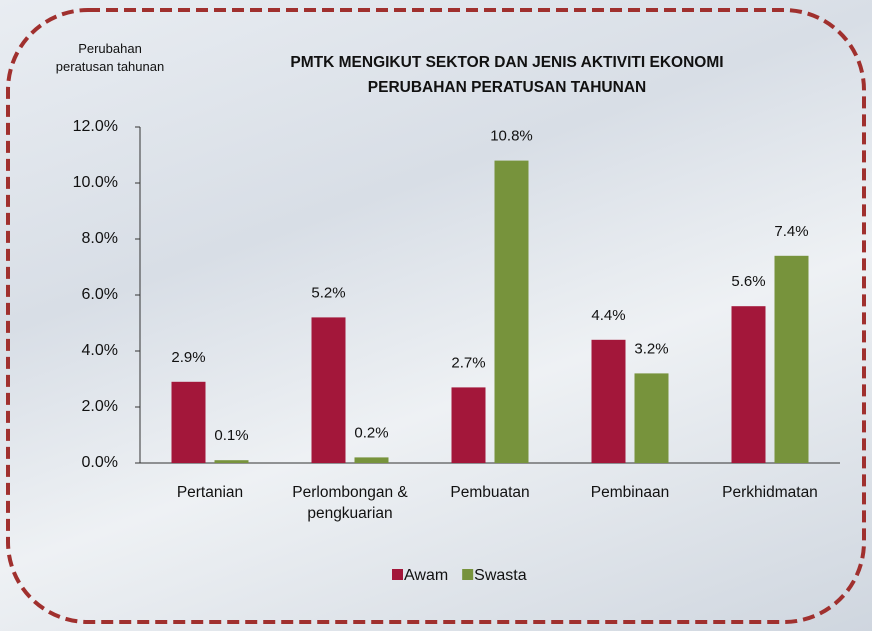  What do you see at coordinates (328, 292) in the screenshot?
I see `data-label: 5.2%` at bounding box center [328, 292].